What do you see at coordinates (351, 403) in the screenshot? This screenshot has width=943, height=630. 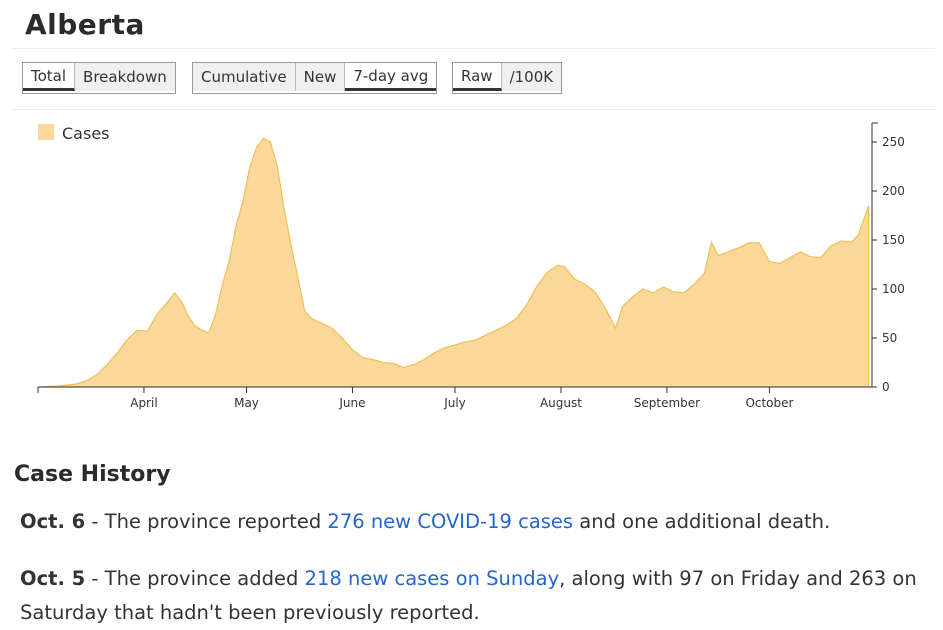 I see `x-tick-label: June` at bounding box center [351, 403].